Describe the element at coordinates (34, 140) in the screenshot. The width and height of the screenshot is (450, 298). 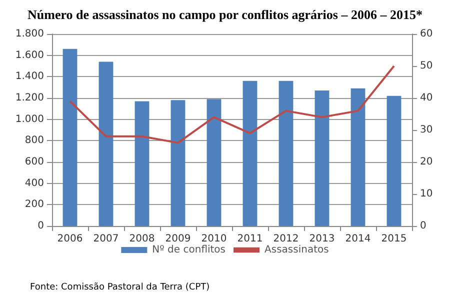
I see `y-tick-label: 800` at that location.